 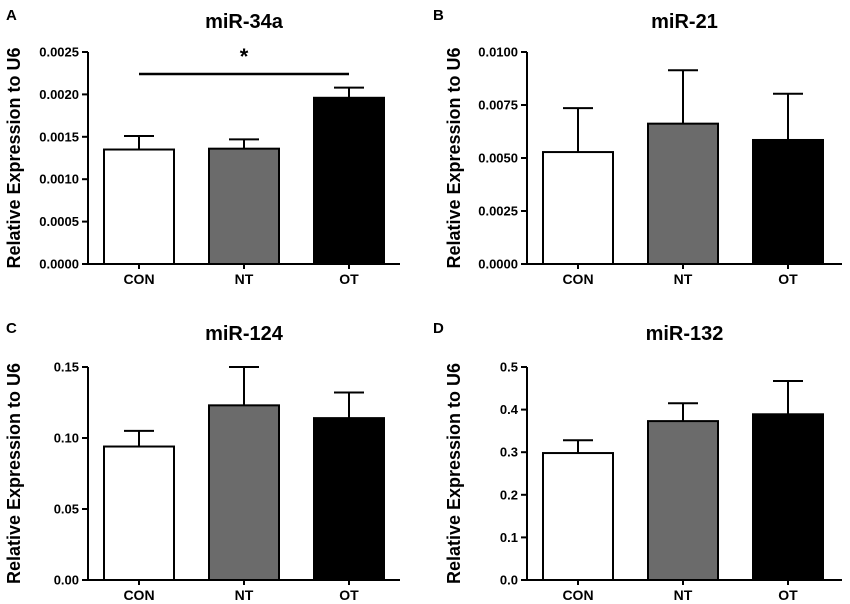 I want to click on y-tick-label: 0.15, so click(x=66, y=367).